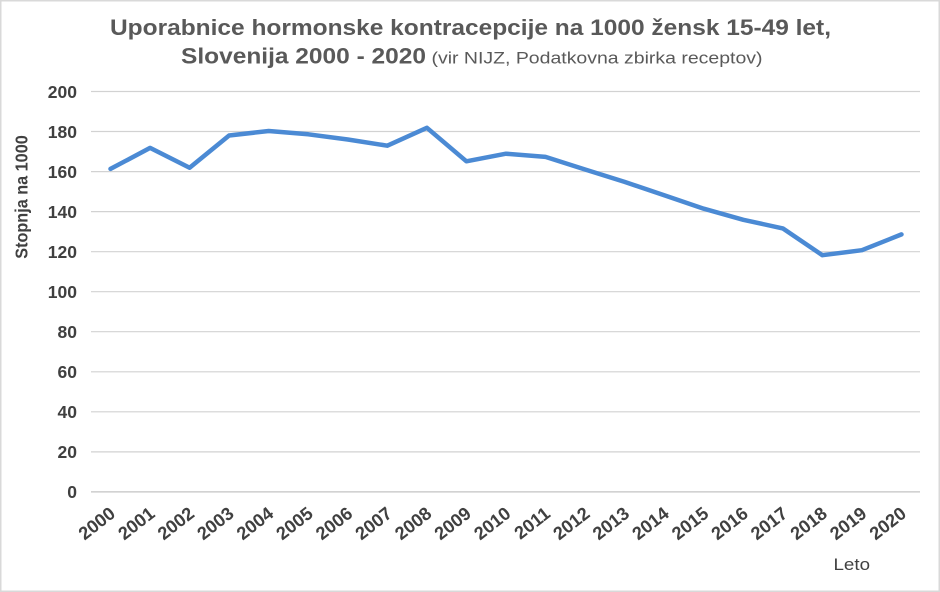  I want to click on svg-text: 200, so click(62, 92).